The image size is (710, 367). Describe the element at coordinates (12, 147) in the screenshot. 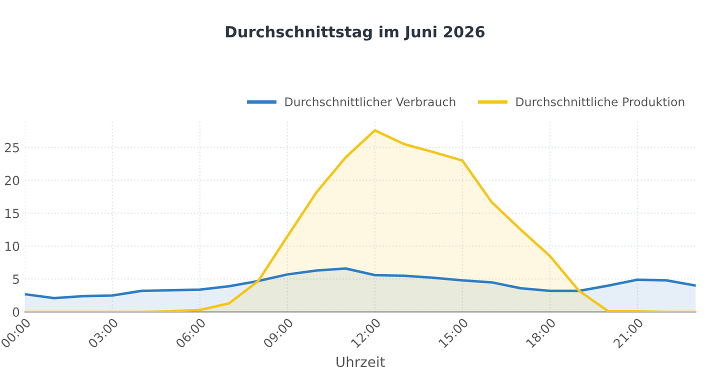

I see `y-tick-label: 25` at that location.